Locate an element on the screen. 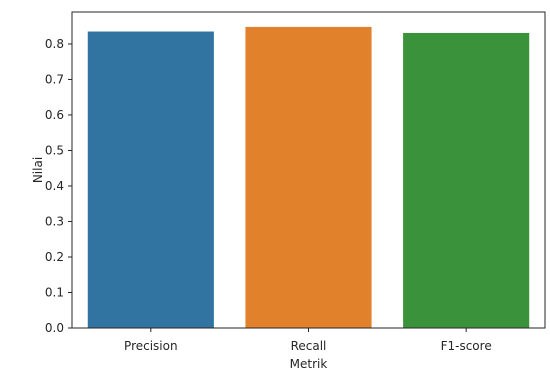  x-tick-label: Recall is located at coordinates (309, 346).